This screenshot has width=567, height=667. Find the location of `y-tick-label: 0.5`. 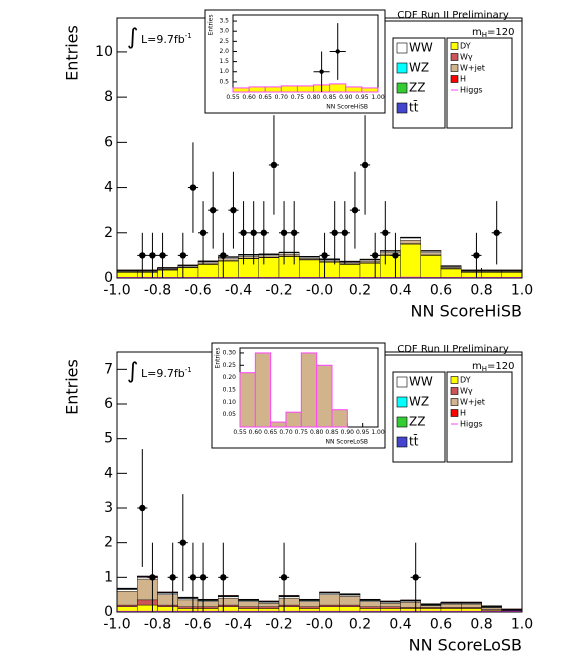

y-tick-label: 0.5 is located at coordinates (224, 81).